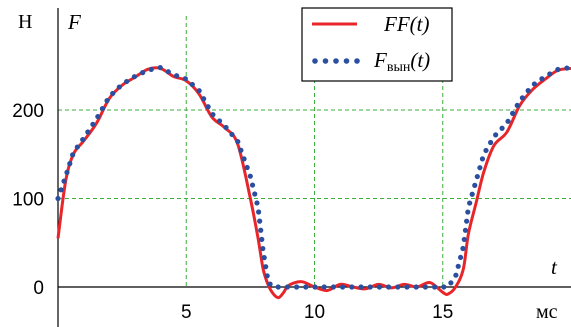  Describe the element at coordinates (554, 267) in the screenshot. I see `x-axis-symbol: t` at that location.